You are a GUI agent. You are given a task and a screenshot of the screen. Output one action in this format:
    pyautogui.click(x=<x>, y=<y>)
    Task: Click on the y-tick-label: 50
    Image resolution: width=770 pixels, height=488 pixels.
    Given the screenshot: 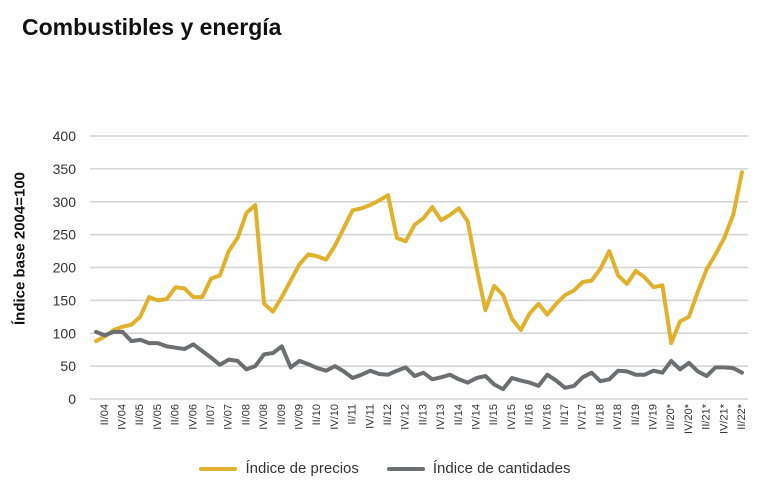 What is the action you would take?
    pyautogui.click(x=68, y=366)
    